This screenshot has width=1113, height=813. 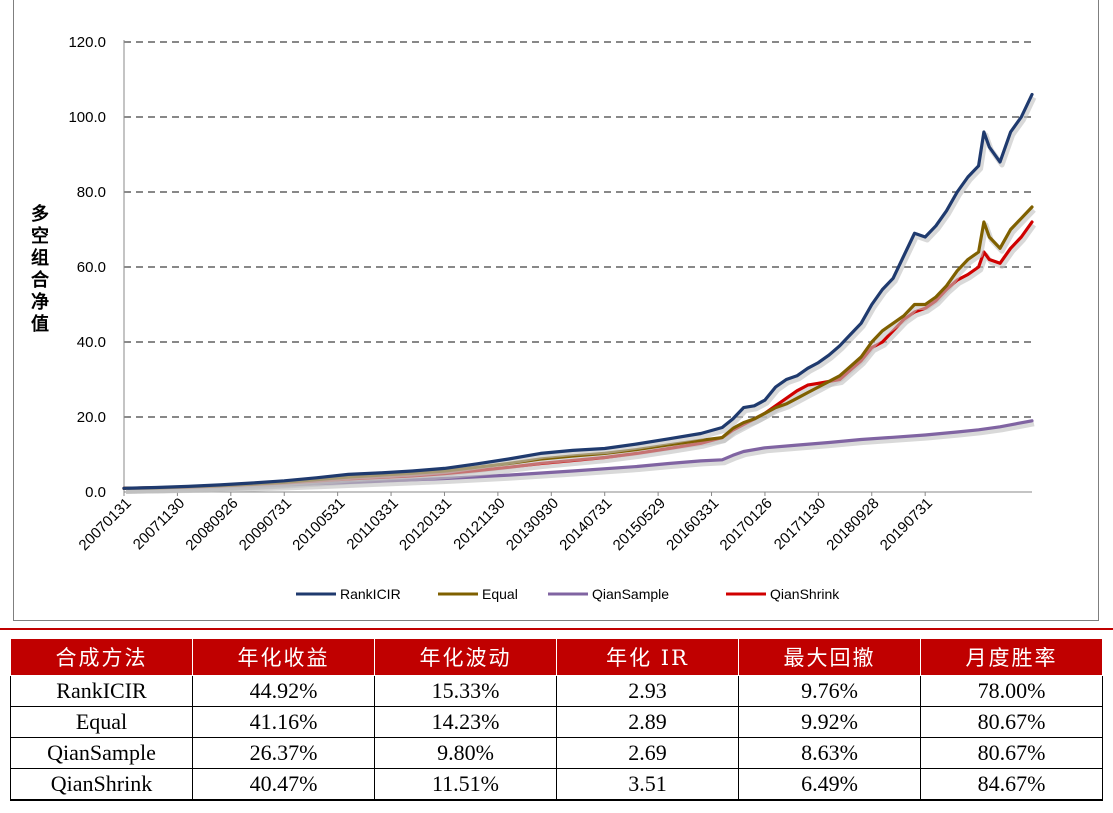 What do you see at coordinates (101, 691) in the screenshot?
I see `table-cell: RankICIR` at bounding box center [101, 691].